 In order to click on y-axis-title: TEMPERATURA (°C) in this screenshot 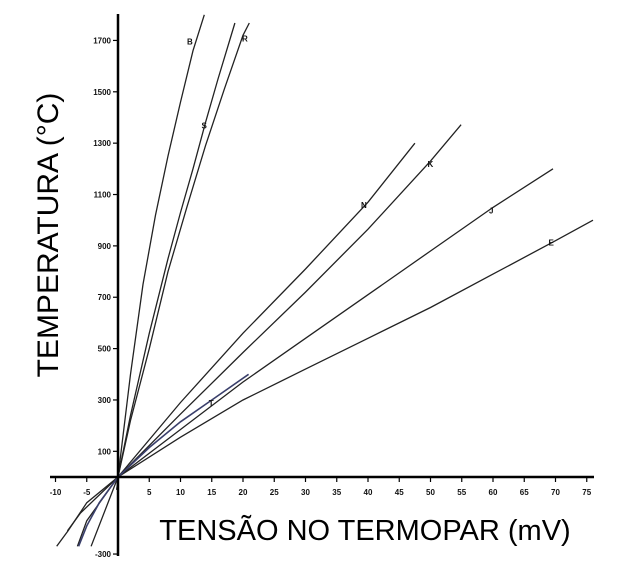, I will do `click(48, 235)`.